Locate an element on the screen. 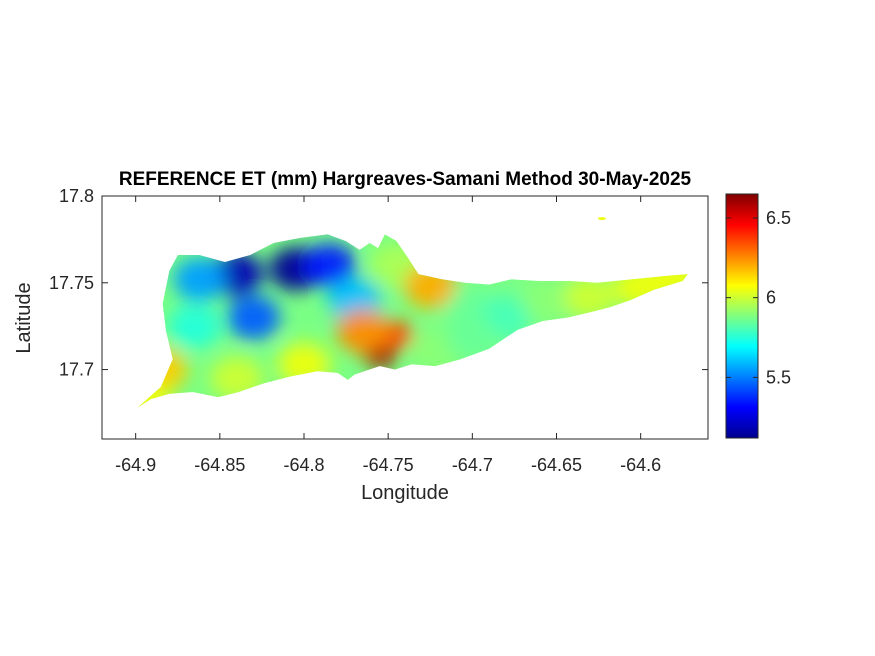 The width and height of the screenshot is (875, 656). colorbar: 5.5 6 6.5 is located at coordinates (758, 316).